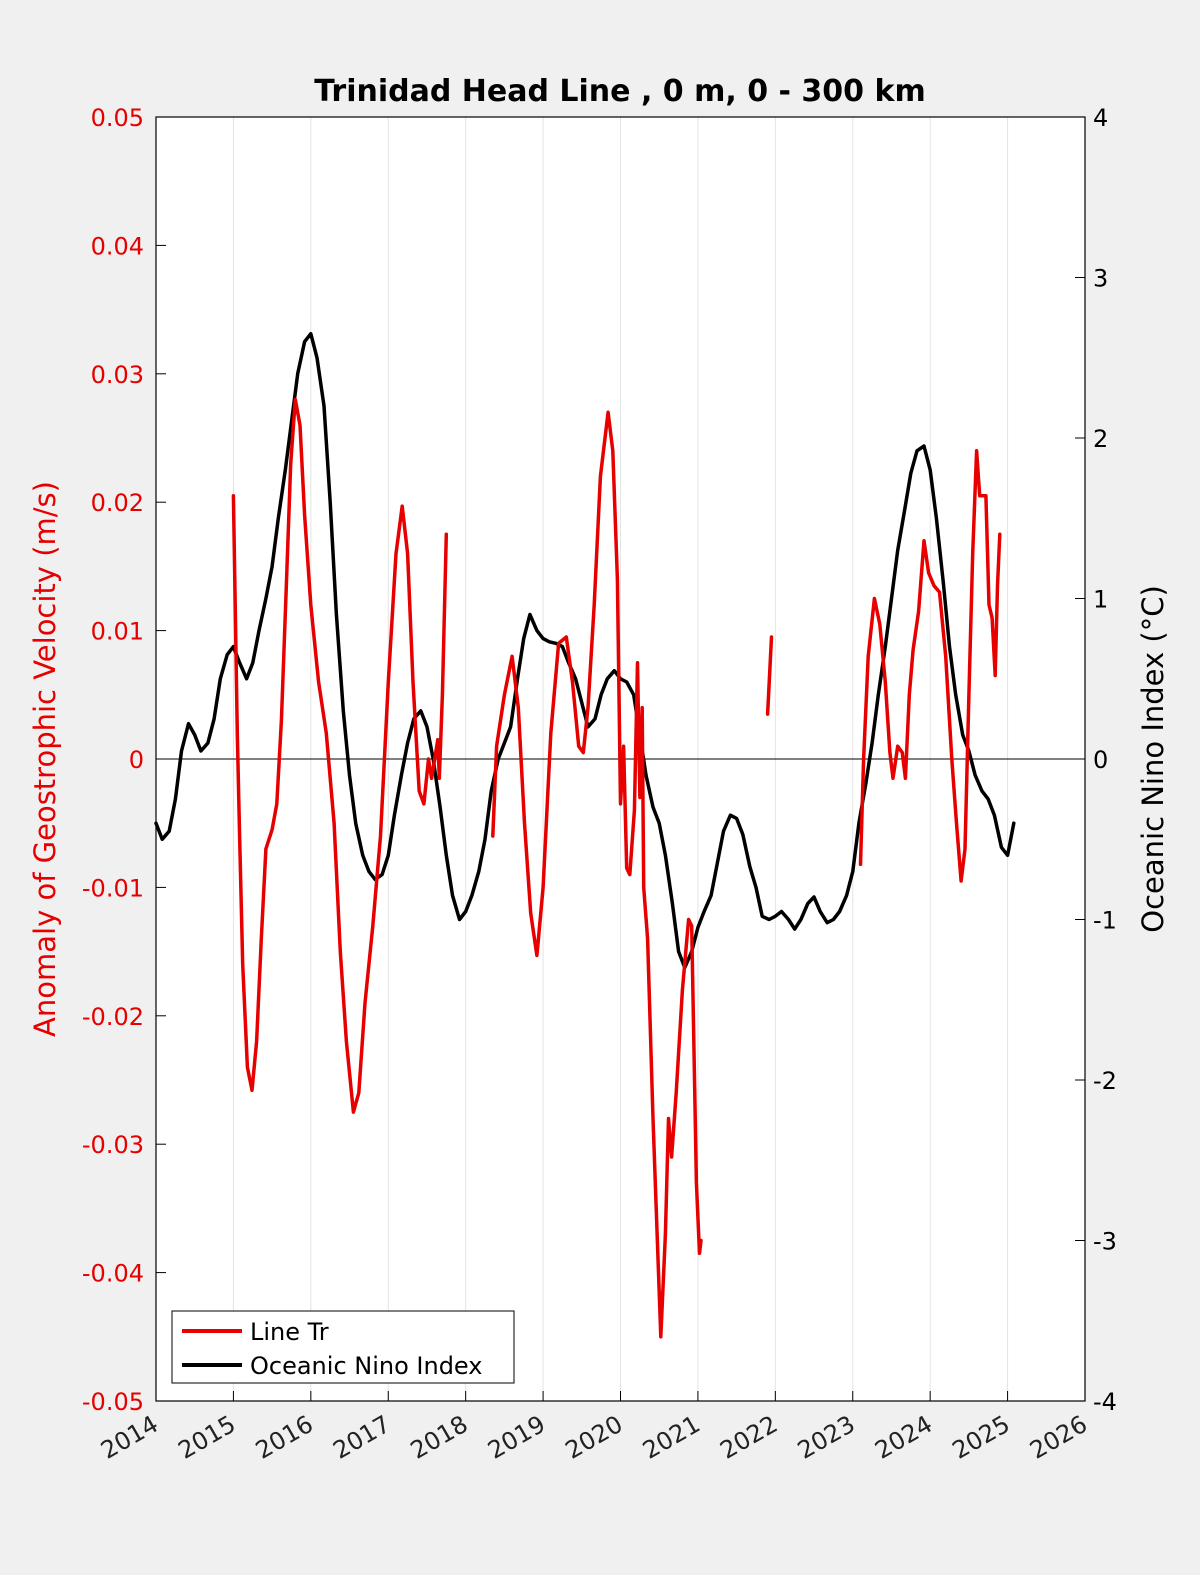  I want to click on right-y-tick-label: -1, so click(1105, 921).